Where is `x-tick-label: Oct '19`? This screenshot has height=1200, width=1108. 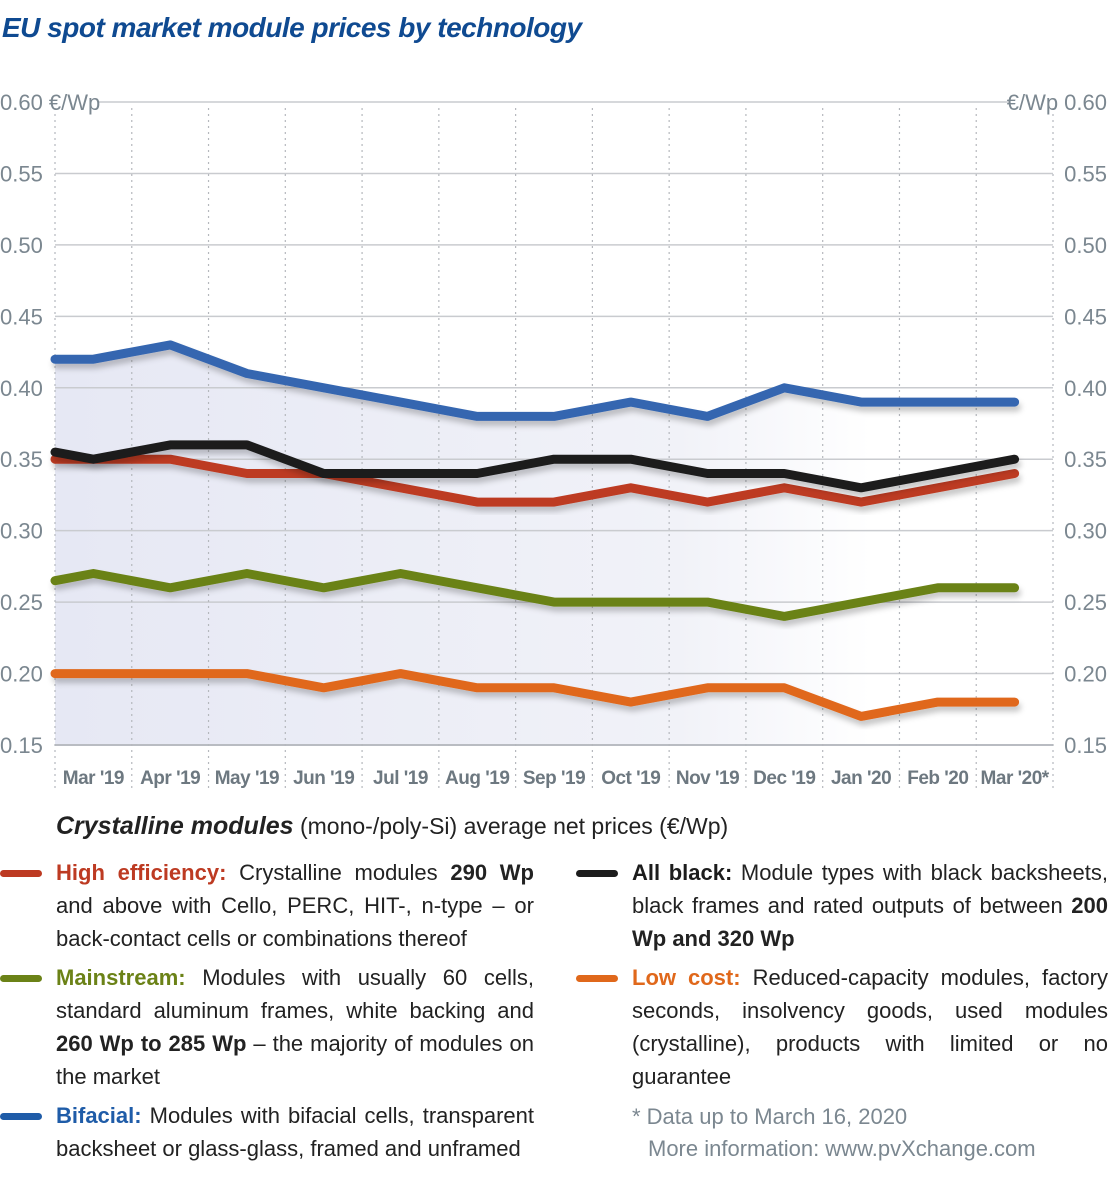
x-tick-label: Oct '19 is located at coordinates (630, 778).